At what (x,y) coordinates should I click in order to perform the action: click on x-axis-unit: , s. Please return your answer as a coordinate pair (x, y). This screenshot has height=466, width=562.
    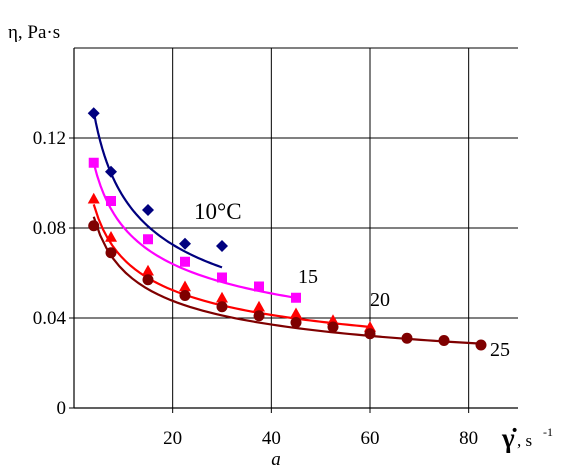
    Looking at the image, I should click on (524, 440).